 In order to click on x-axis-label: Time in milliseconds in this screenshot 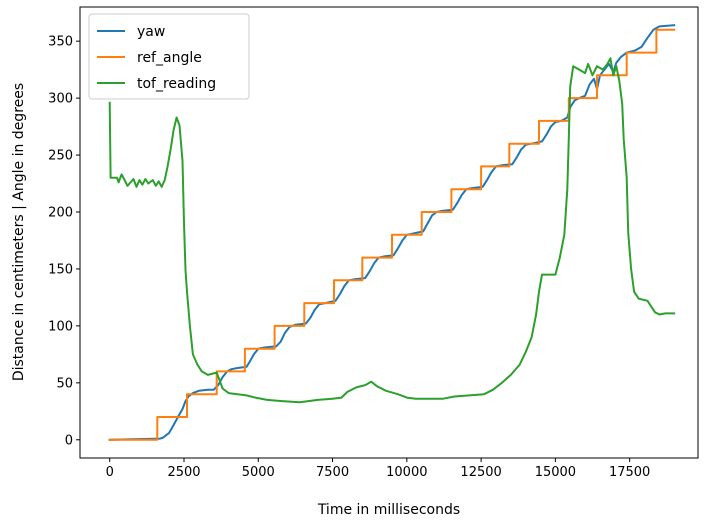, I will do `click(388, 510)`.